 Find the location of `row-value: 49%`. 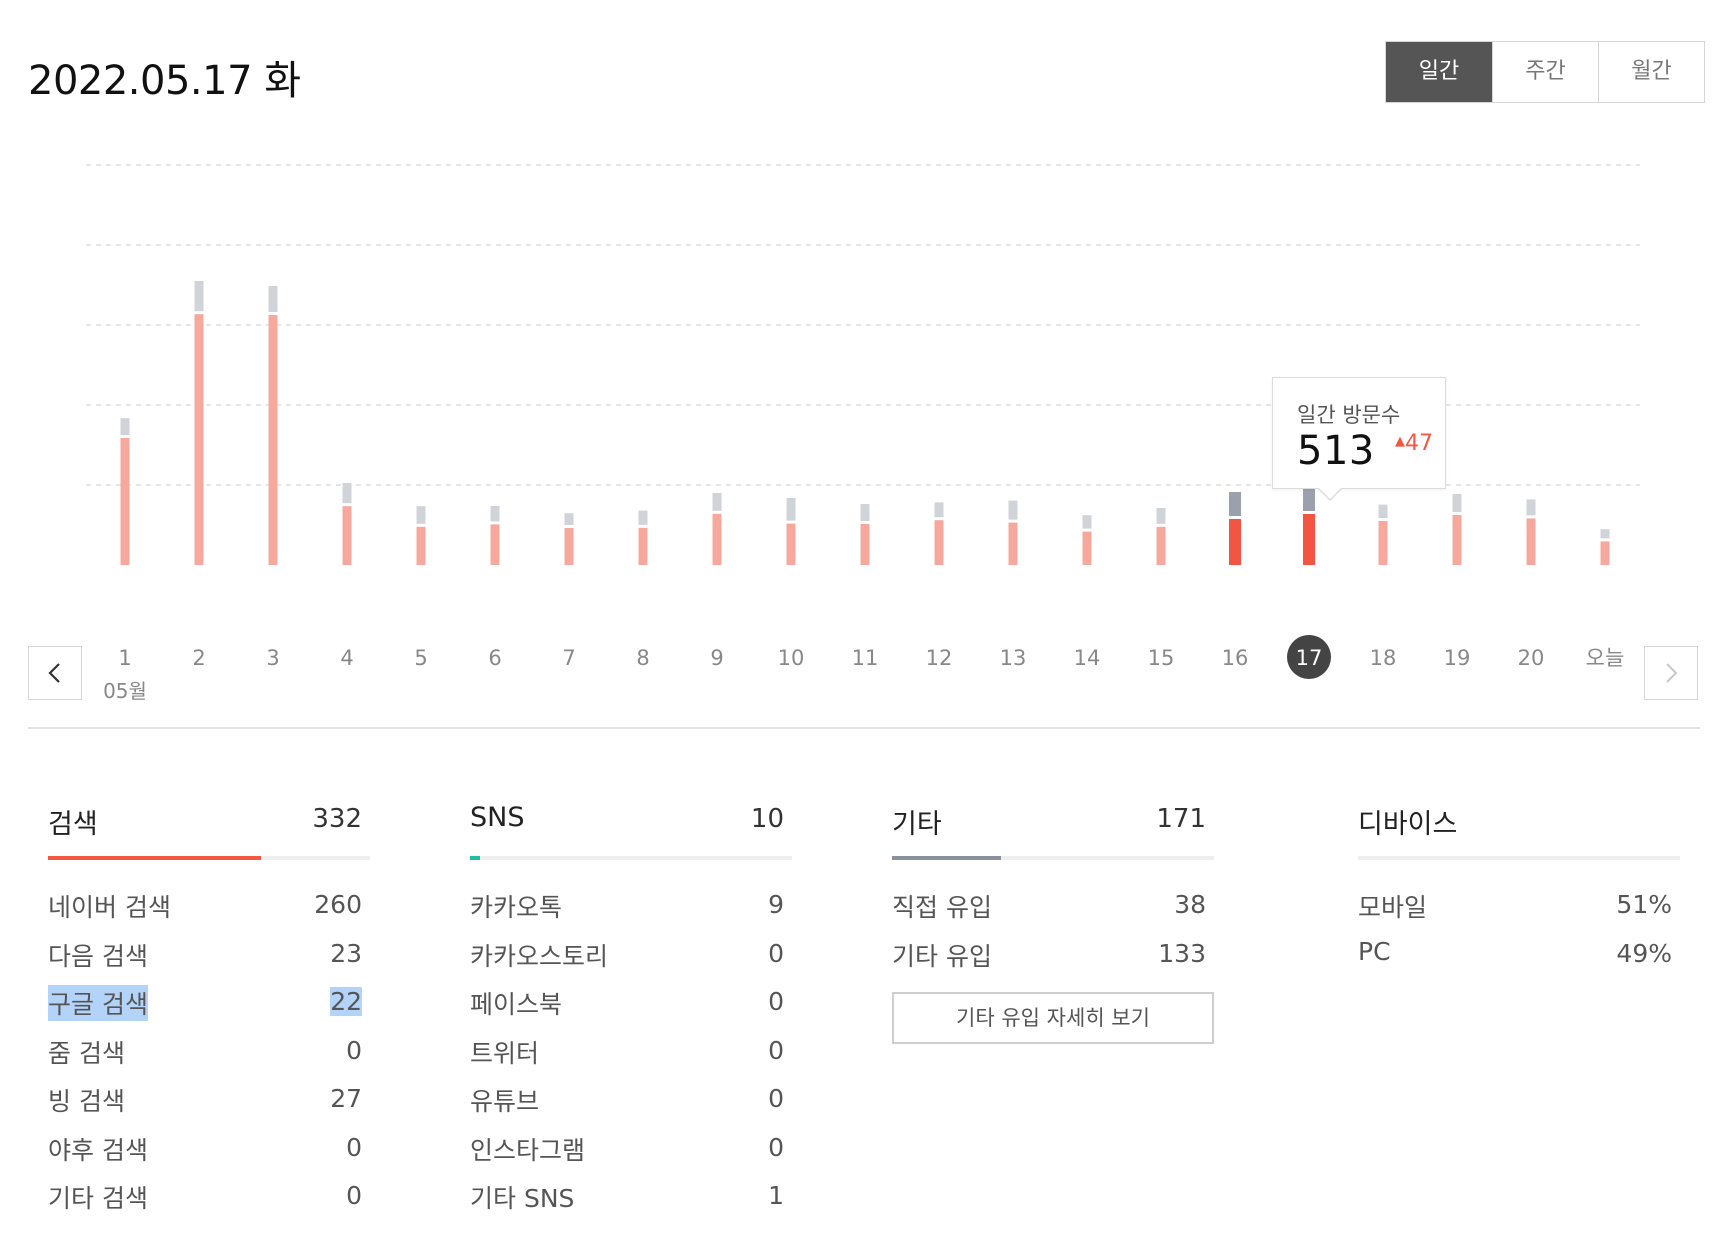

row-value: 49% is located at coordinates (1644, 953).